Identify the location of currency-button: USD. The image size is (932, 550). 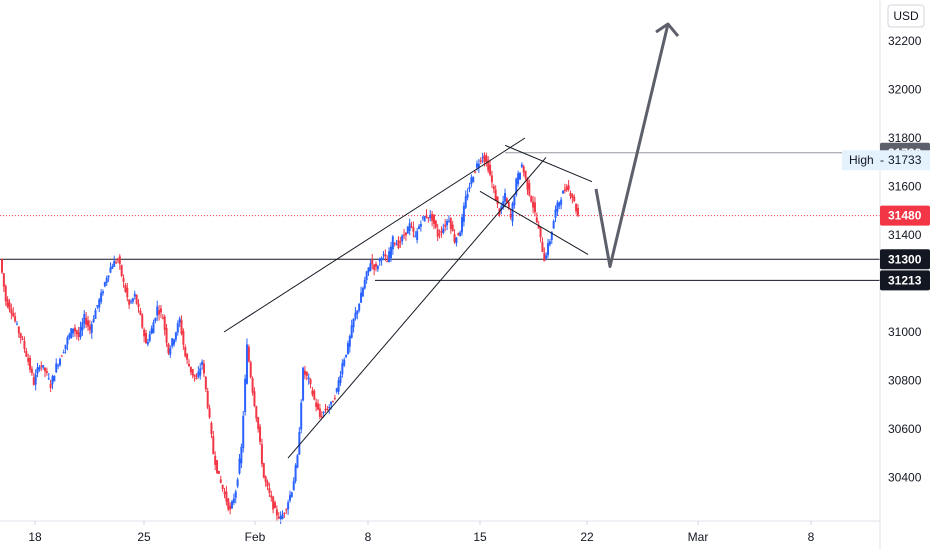
(906, 16).